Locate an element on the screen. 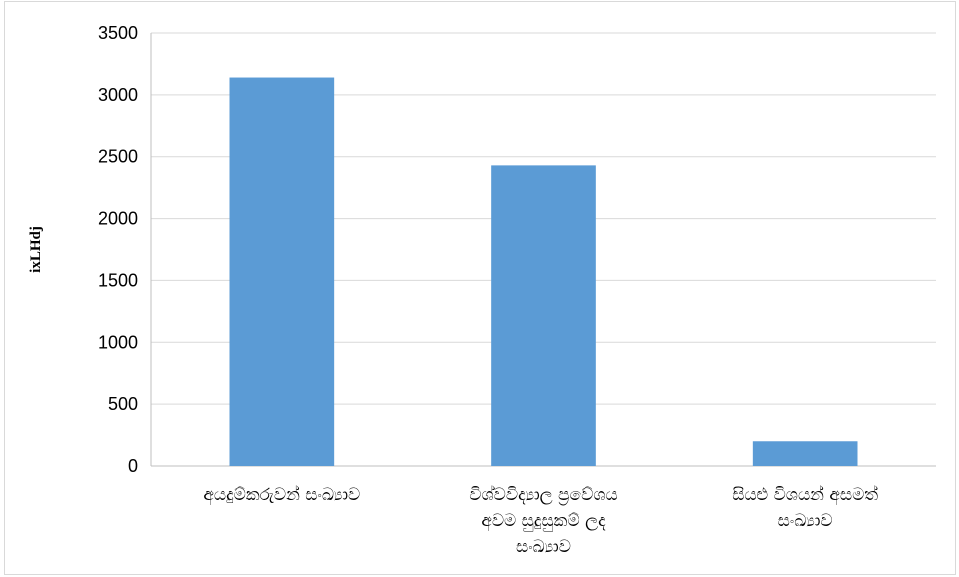 This screenshot has width=959, height=577. x-category-label-line: සියළු විශයන් අසමත් is located at coordinates (805, 495).